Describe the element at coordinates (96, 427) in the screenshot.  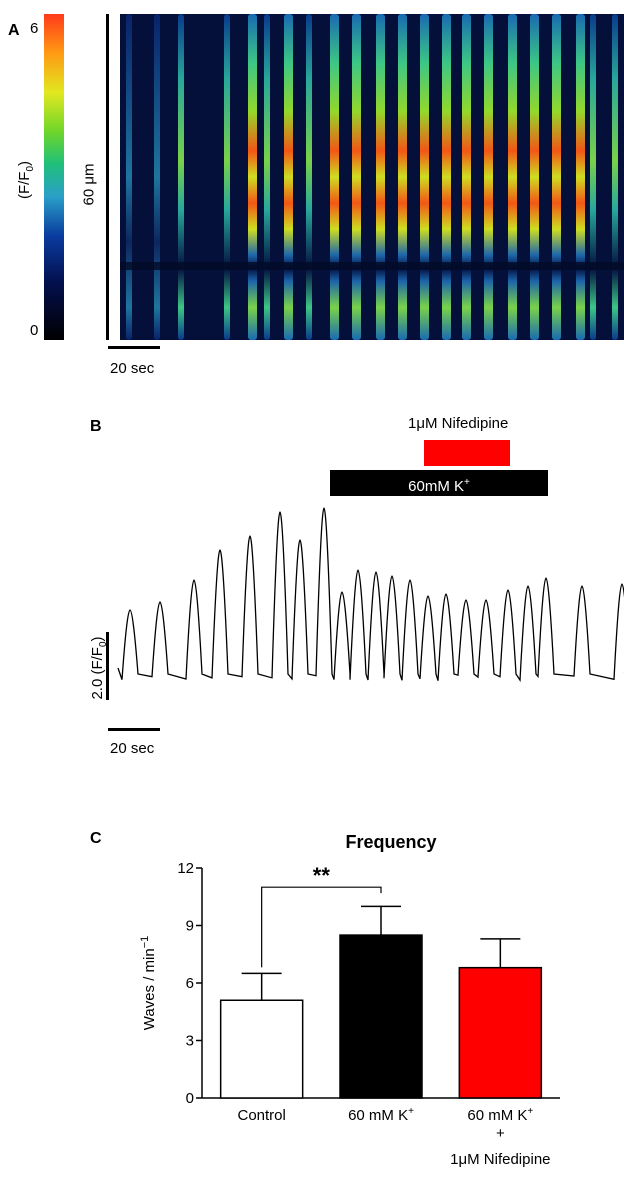
I see `panel-b-label: B` at that location.